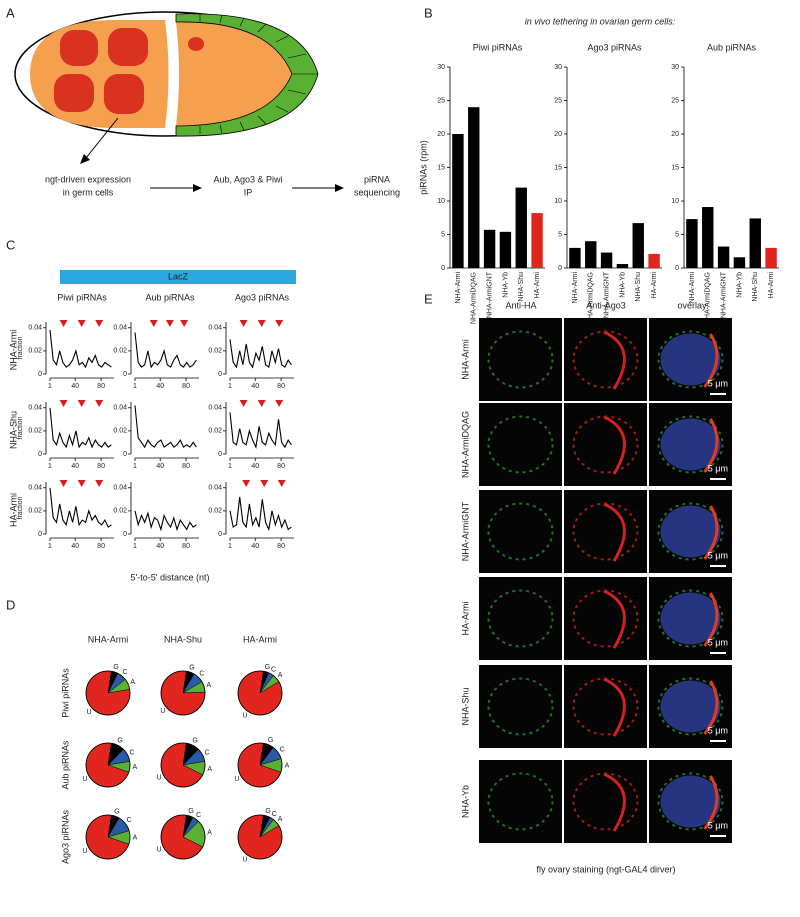 The image size is (800, 917). What do you see at coordinates (600, 21) in the screenshot?
I see `panel-header: in vivo tethering in ovarian germ cells:` at bounding box center [600, 21].